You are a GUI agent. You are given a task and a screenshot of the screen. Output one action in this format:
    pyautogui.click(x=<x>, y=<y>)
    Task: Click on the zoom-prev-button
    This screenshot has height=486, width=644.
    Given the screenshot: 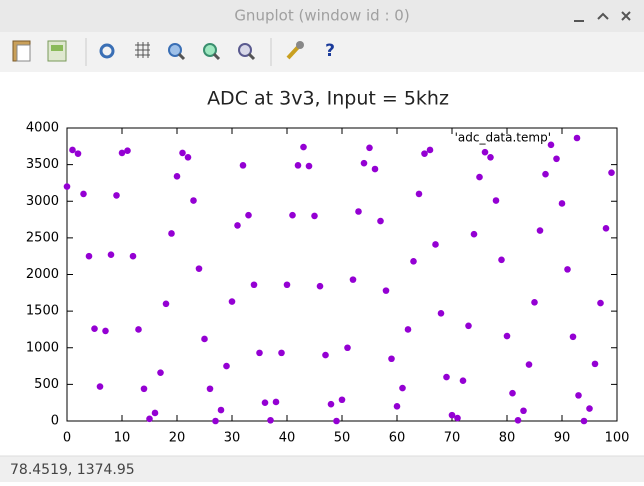 What is the action you would take?
    pyautogui.click(x=177, y=52)
    